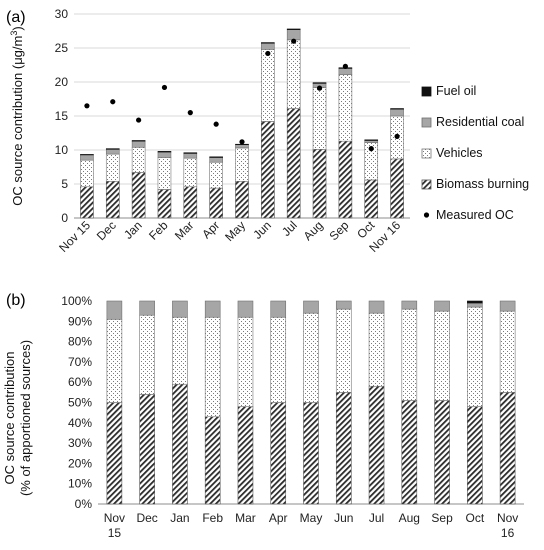 The height and width of the screenshot is (550, 544). Describe the element at coordinates (409, 518) in the screenshot. I see `x-tick-label-b: Aug` at that location.